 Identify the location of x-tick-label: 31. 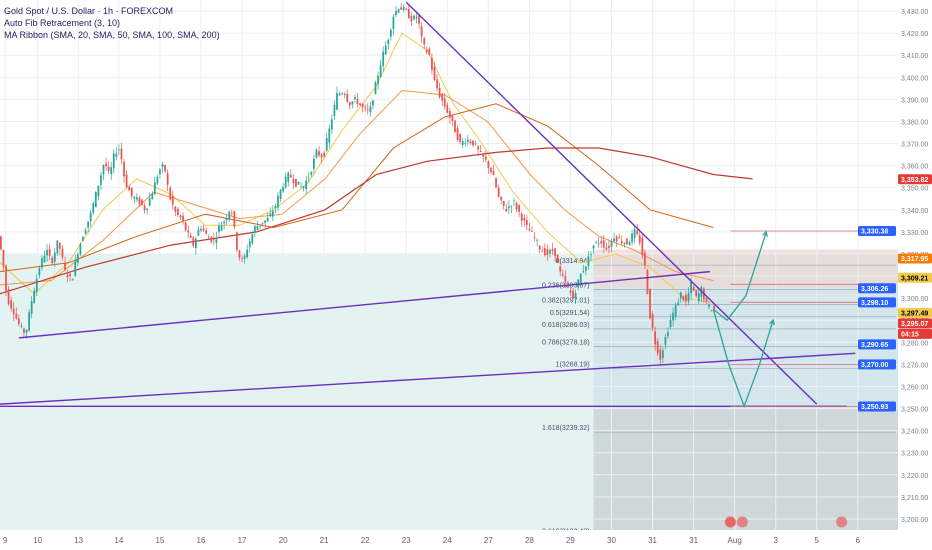
(693, 540).